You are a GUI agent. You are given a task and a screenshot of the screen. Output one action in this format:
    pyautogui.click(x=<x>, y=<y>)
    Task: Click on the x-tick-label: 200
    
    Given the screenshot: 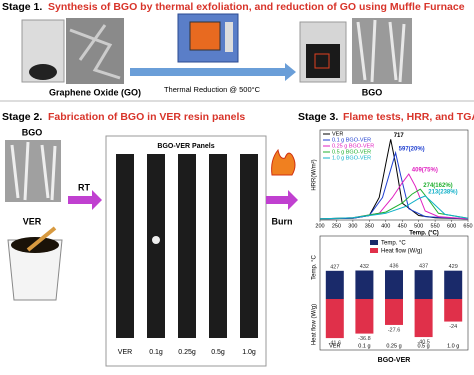 What is the action you would take?
    pyautogui.click(x=319, y=226)
    